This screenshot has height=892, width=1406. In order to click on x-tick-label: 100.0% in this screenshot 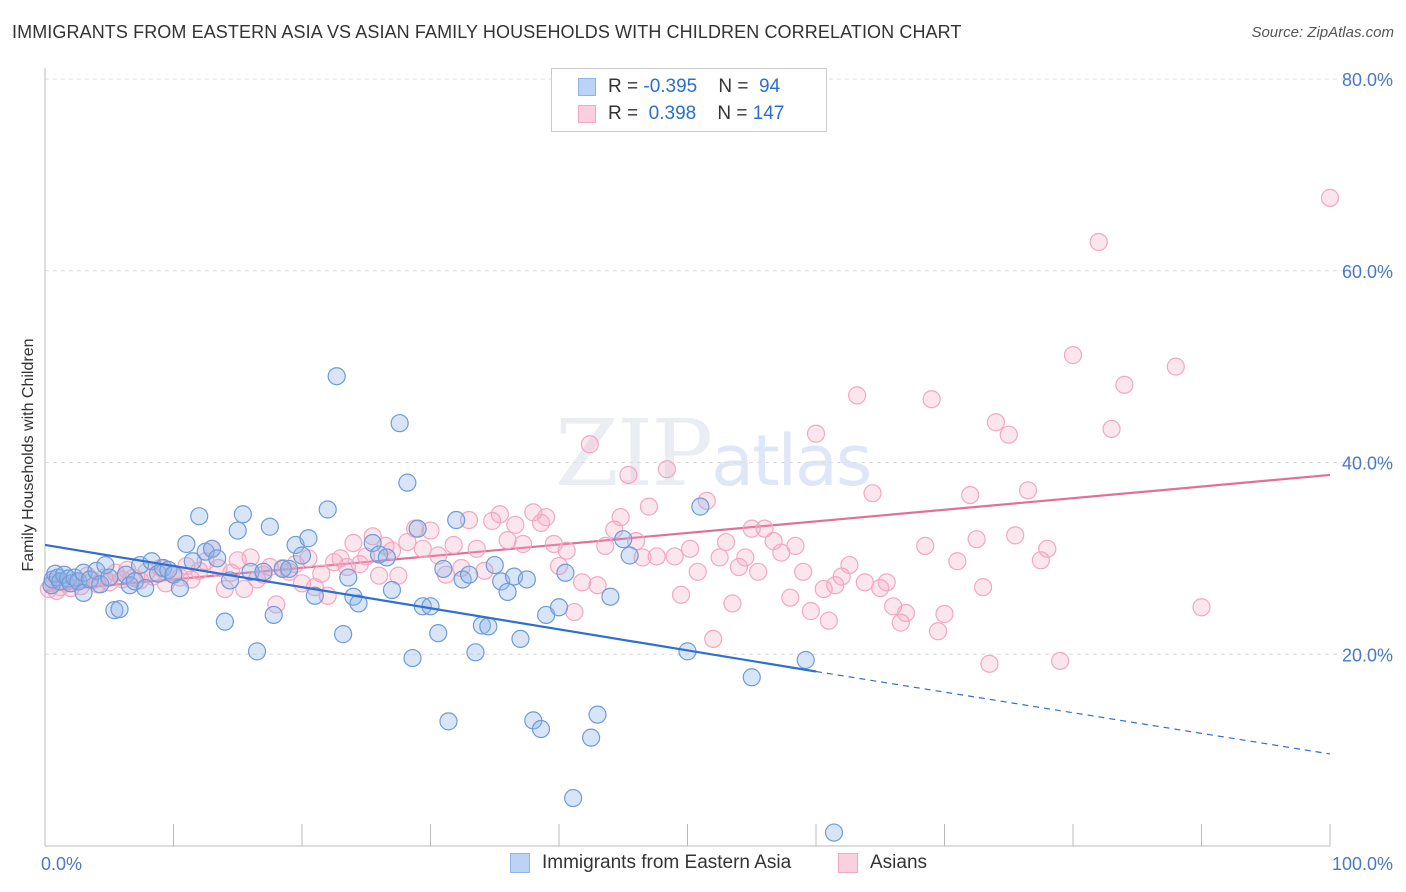, I will do `click(1362, 864)`.